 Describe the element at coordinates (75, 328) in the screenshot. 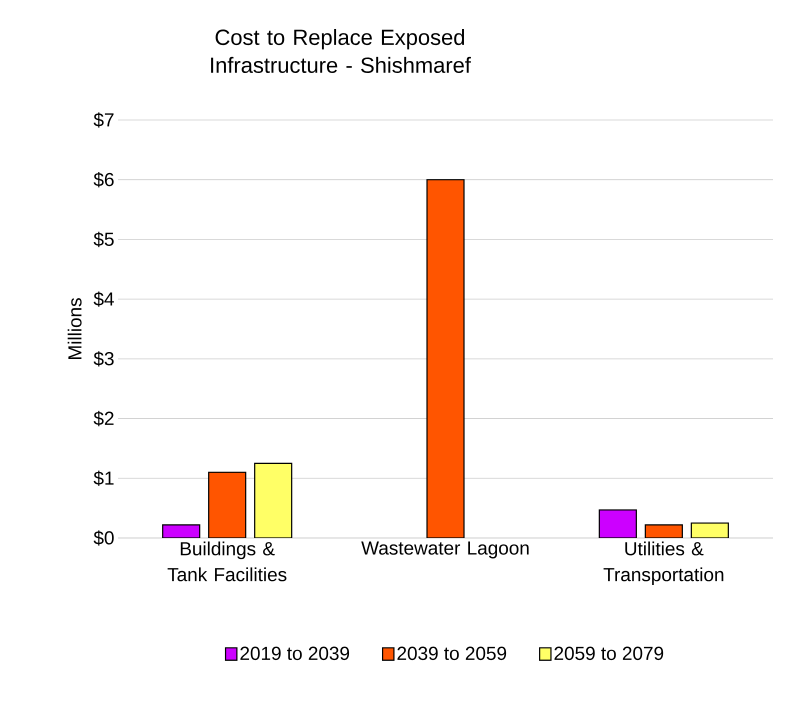

I see `y-axis-title: Millions` at that location.